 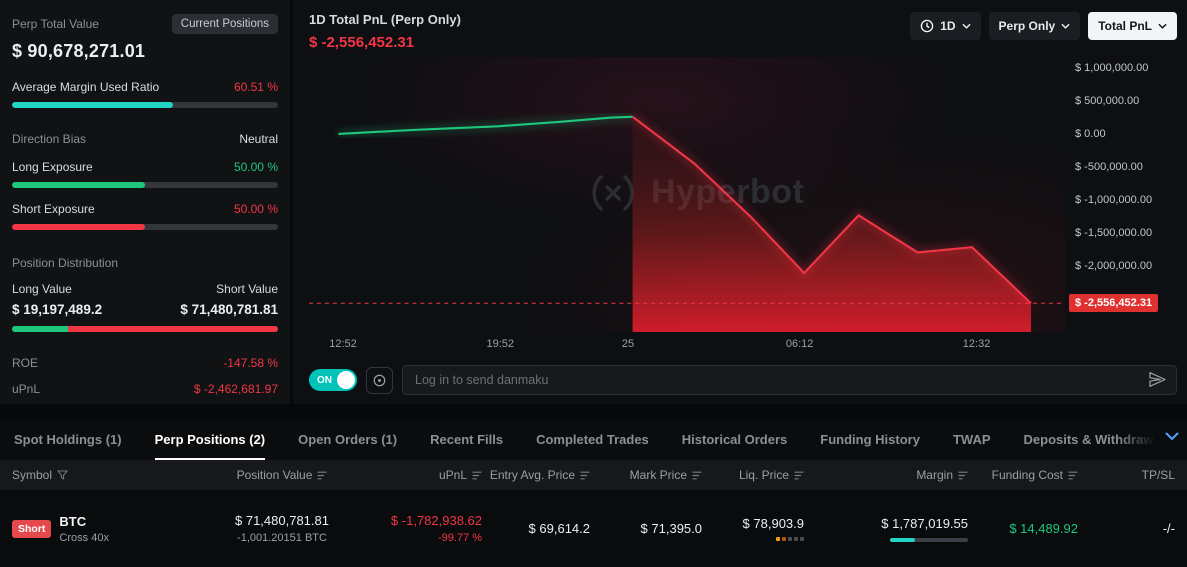 I want to click on long-exposure-value: 50.00 %, so click(x=255, y=167).